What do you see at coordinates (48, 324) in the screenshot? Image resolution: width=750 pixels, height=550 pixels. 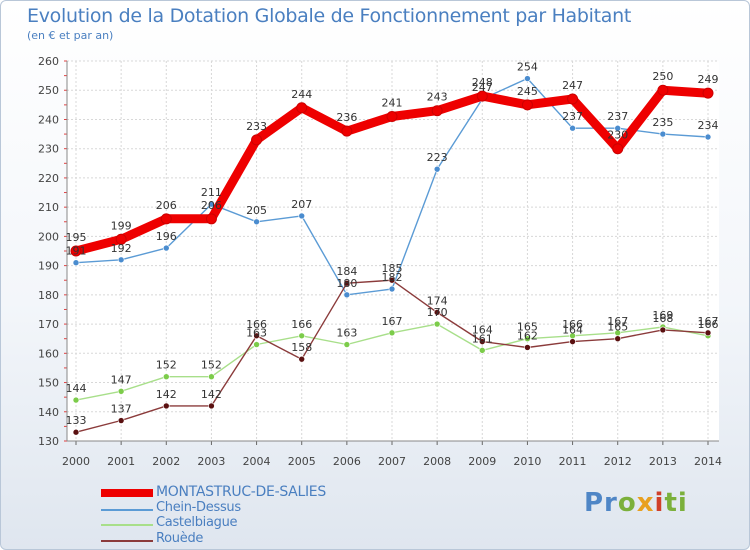 I see `y-tick-label: 170` at bounding box center [48, 324].